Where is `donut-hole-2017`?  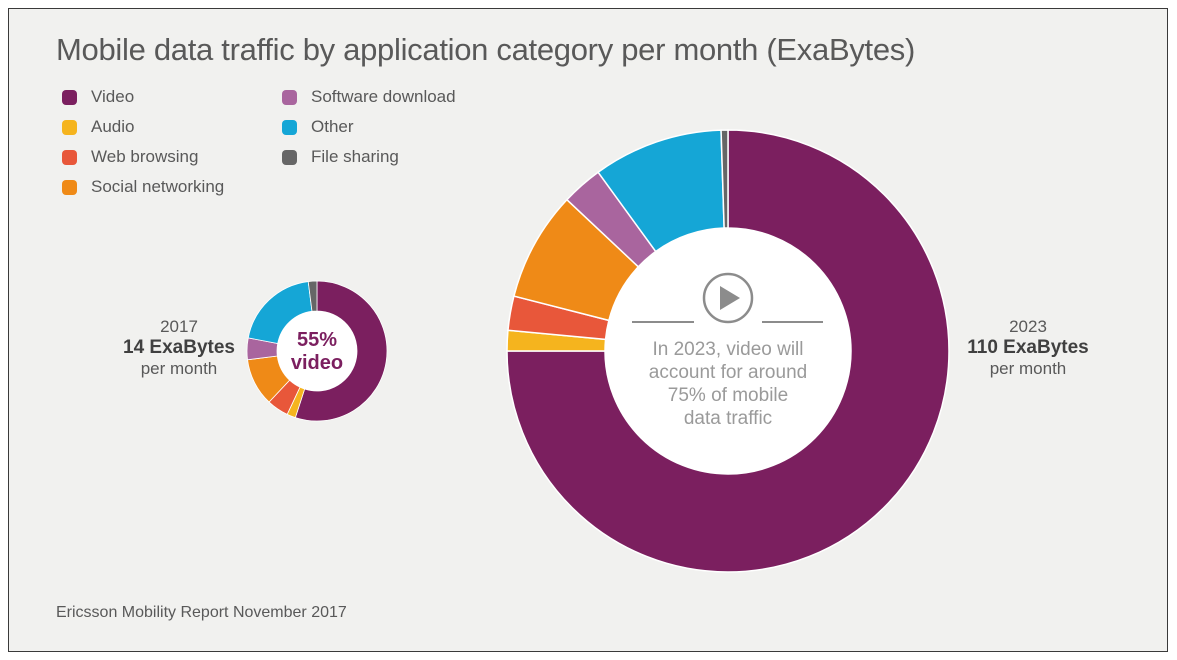
donut-hole-2017 is located at coordinates (317, 351).